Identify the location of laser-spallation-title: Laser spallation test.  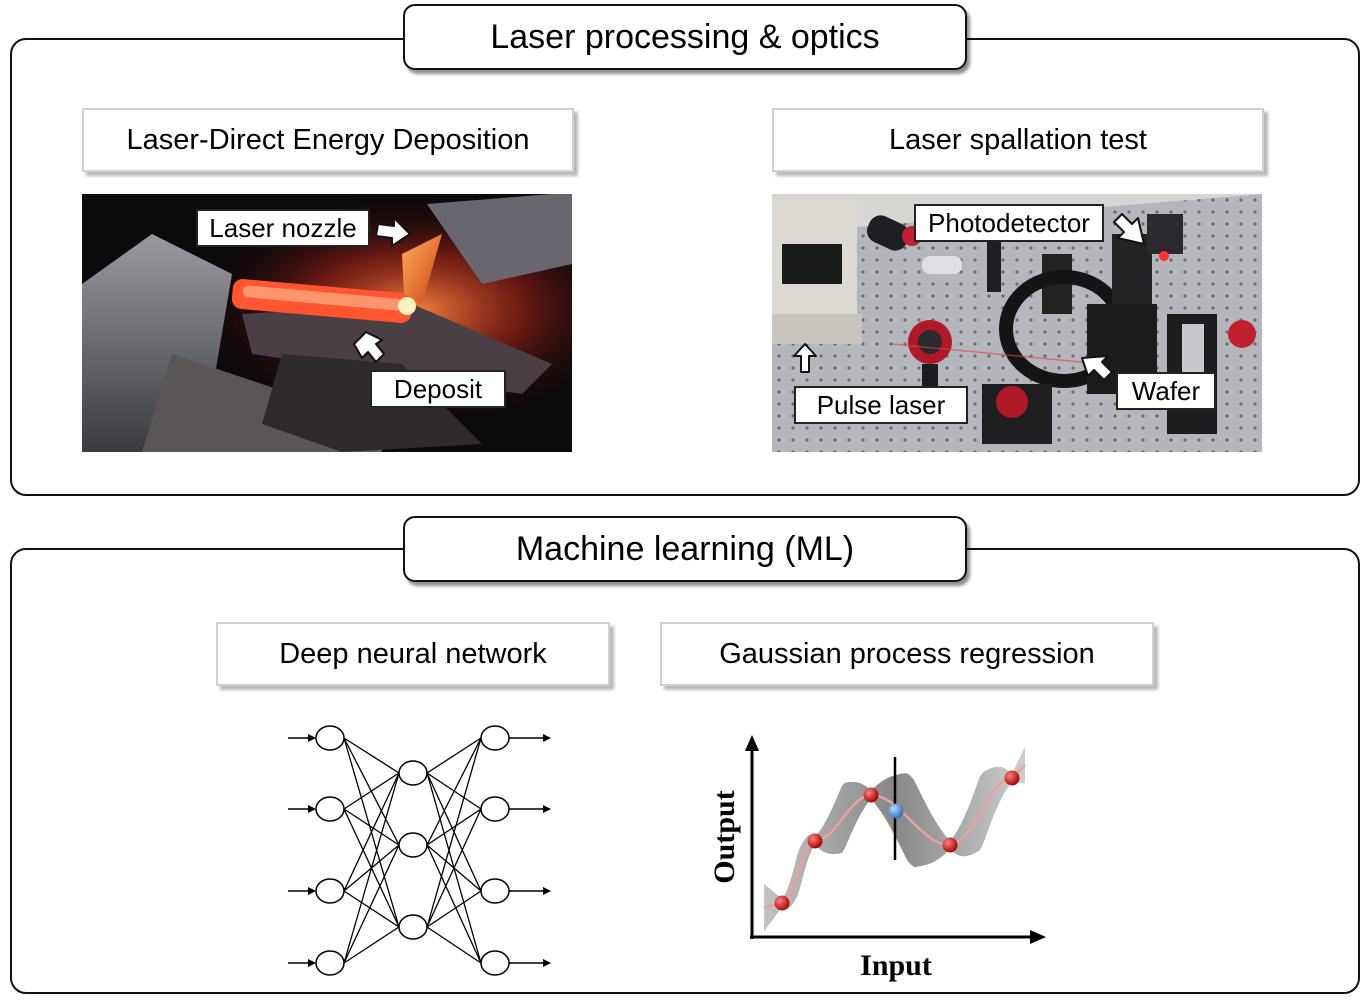
(1018, 140).